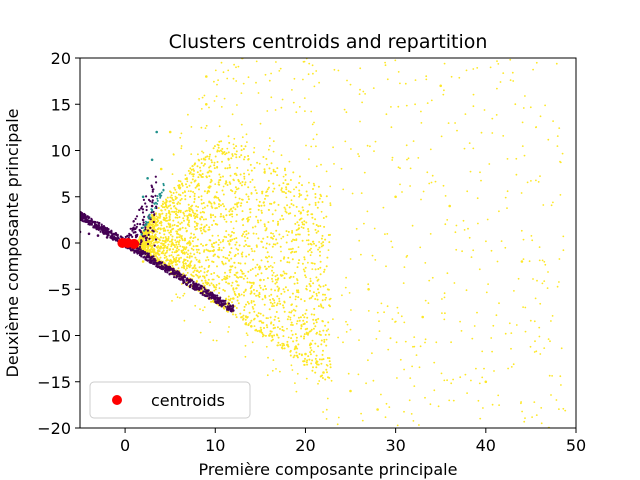 The image size is (640, 480). I want to click on x-tick-label: 20, so click(305, 445).